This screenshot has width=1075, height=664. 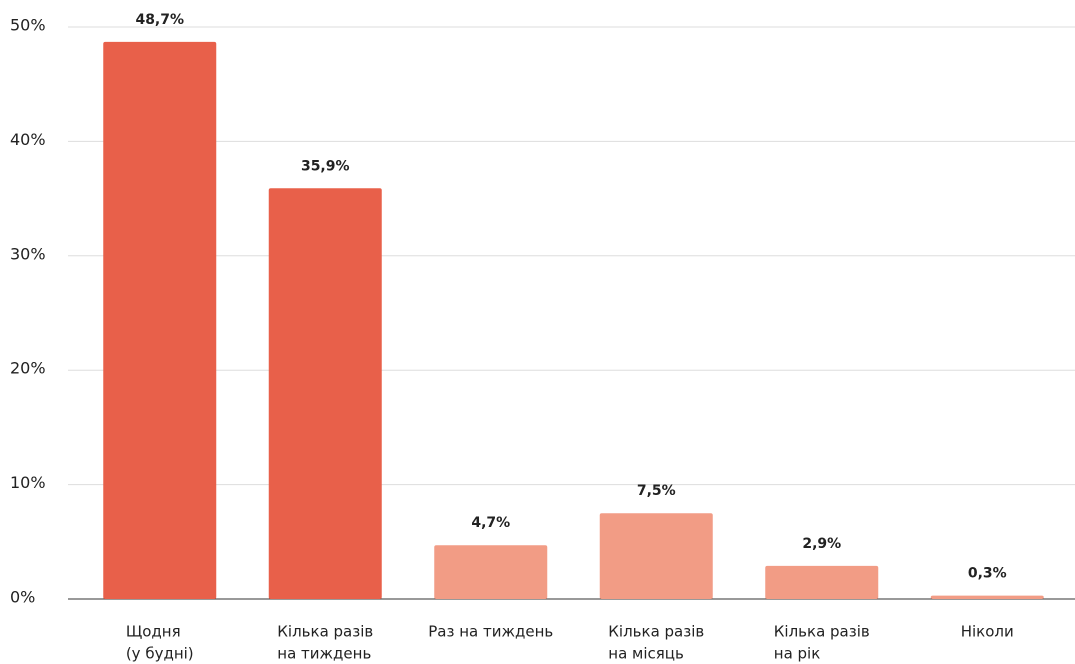 I want to click on value-label: 2,9%, so click(x=821, y=544).